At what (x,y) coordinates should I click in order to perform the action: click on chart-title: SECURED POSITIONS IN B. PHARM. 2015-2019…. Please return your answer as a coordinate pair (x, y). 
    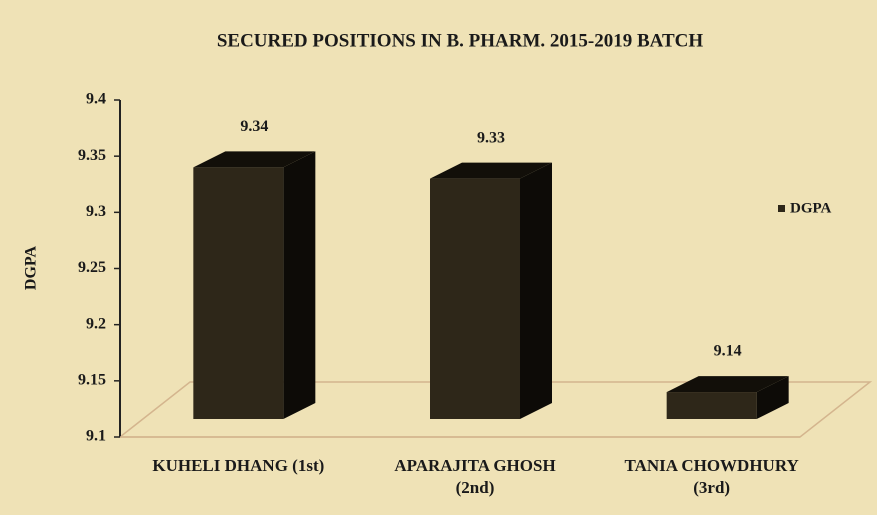
    Looking at the image, I should click on (460, 40).